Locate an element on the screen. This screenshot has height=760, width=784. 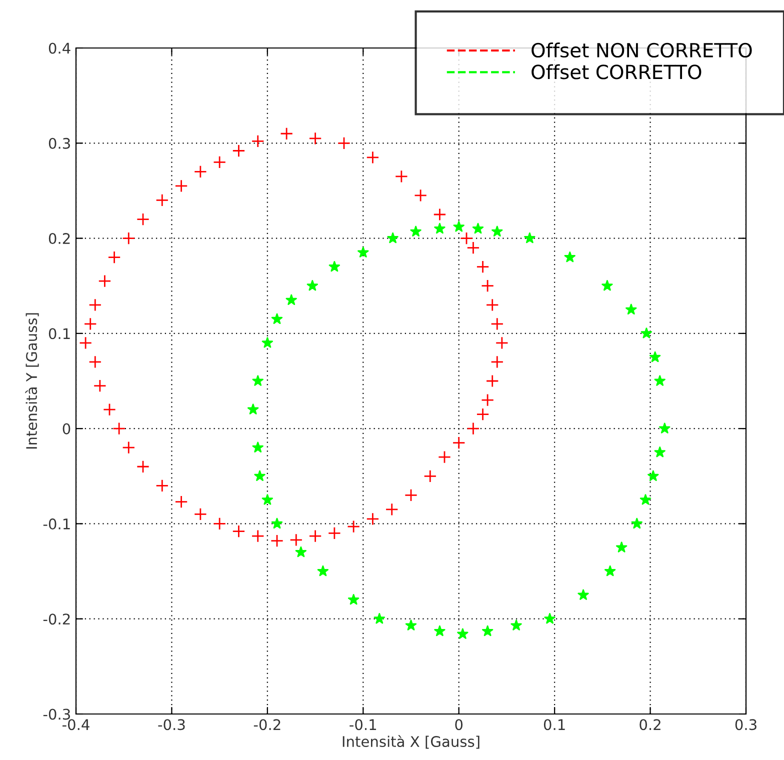
x-tick-label: -0.1 is located at coordinates (363, 724).